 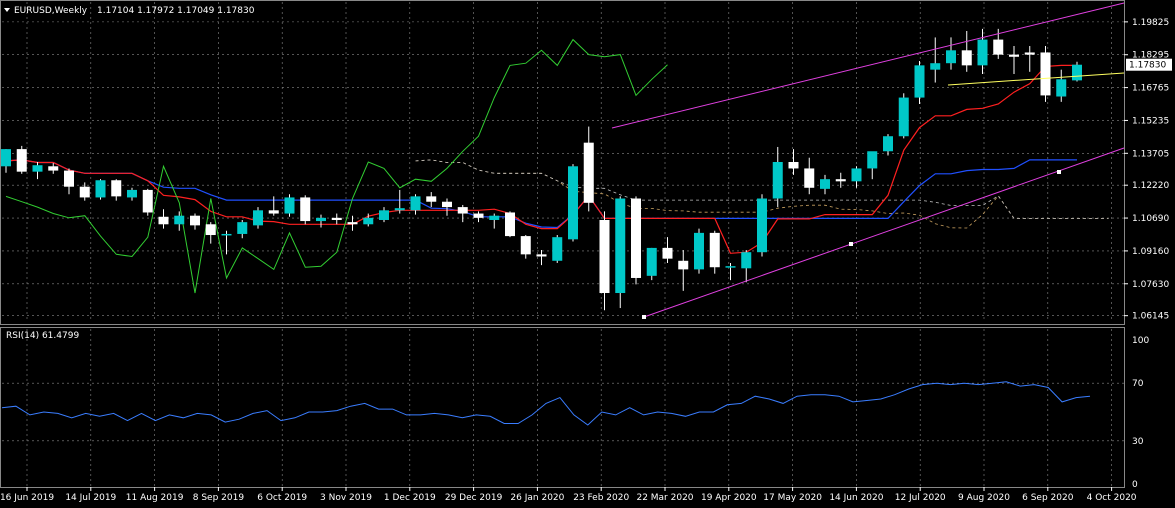 What do you see at coordinates (282, 498) in the screenshot?
I see `time-tick-label: 6 Oct 2019` at bounding box center [282, 498].